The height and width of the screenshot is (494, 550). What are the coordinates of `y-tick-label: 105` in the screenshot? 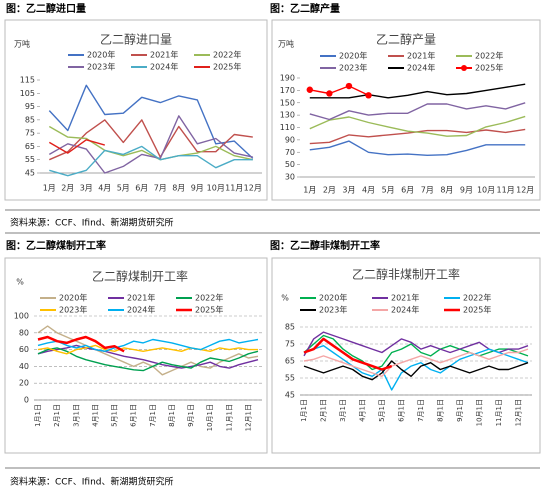 It's located at (27, 93).